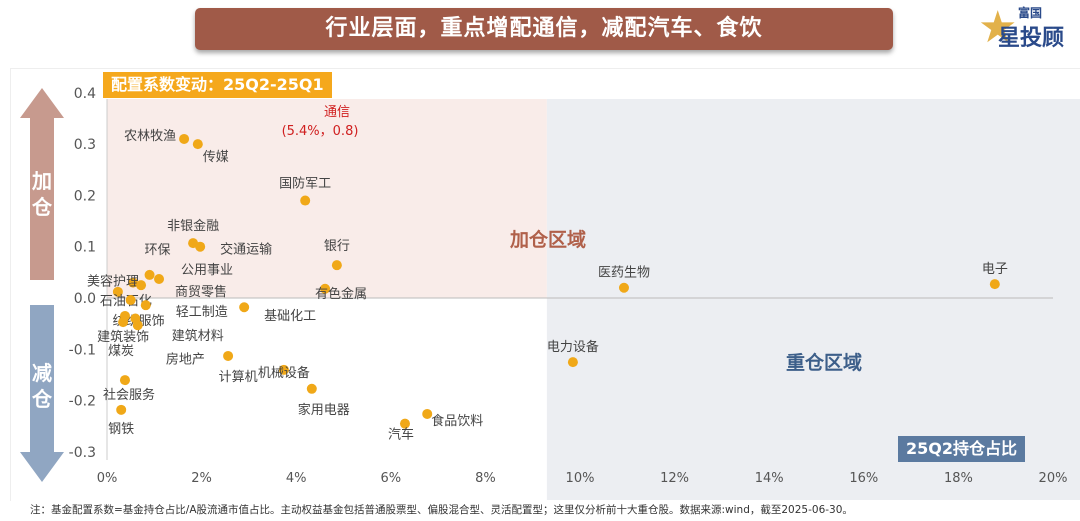  What do you see at coordinates (113, 282) in the screenshot?
I see `point-label: 美容护理` at bounding box center [113, 282].